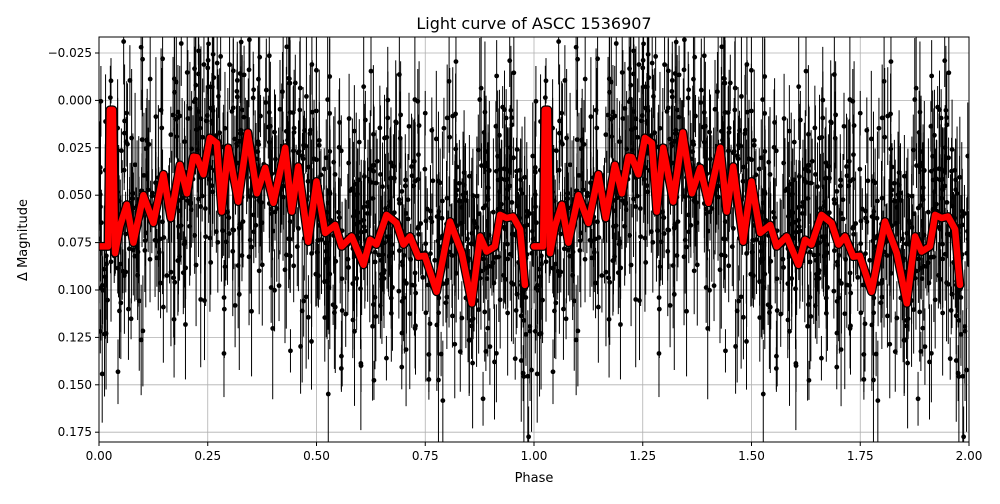 Image resolution: width=1000 pixels, height=504 pixels. What do you see at coordinates (75, 195) in the screenshot?
I see `y-tick-label: 0.050` at bounding box center [75, 195].